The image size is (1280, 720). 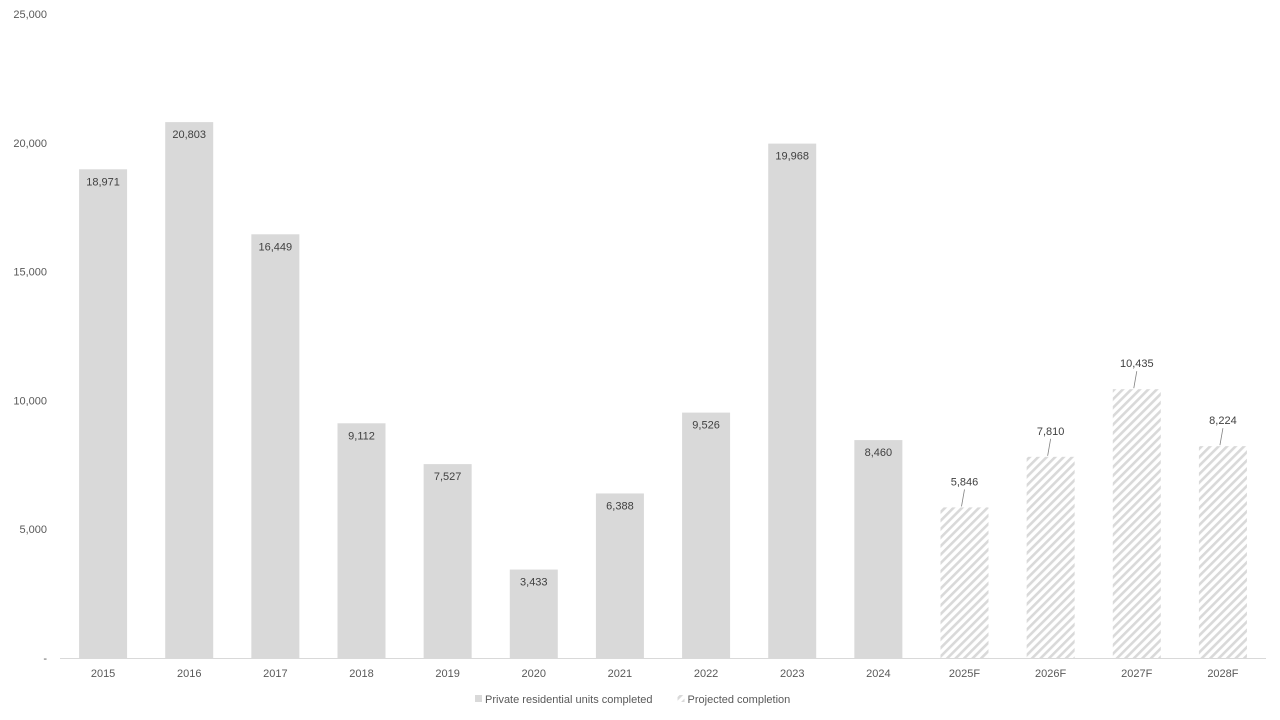 I want to click on y-tick-label: 10,000, so click(x=30, y=401).